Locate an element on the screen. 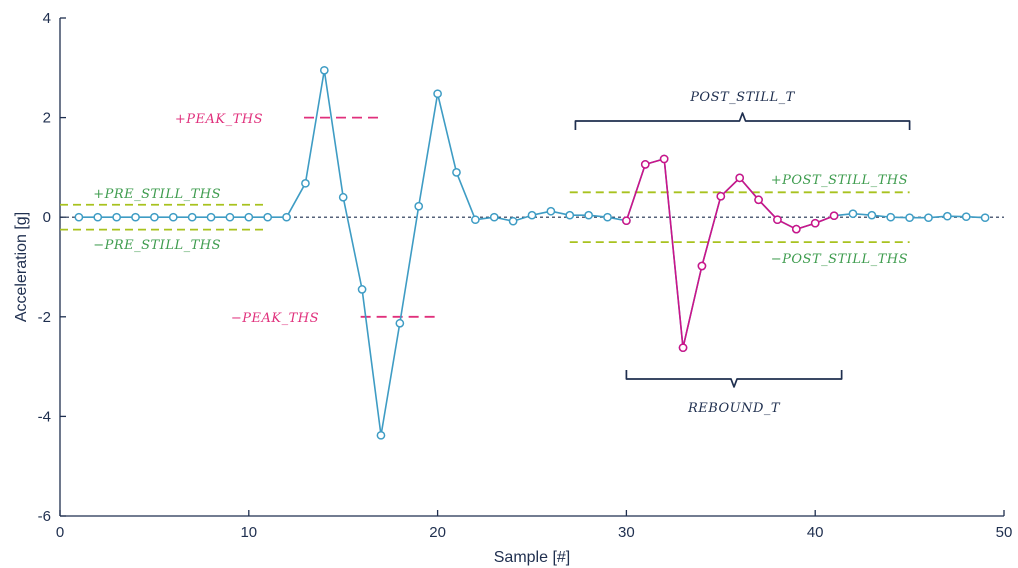 The width and height of the screenshot is (1018, 568). x-tick-label: 40 is located at coordinates (815, 532).